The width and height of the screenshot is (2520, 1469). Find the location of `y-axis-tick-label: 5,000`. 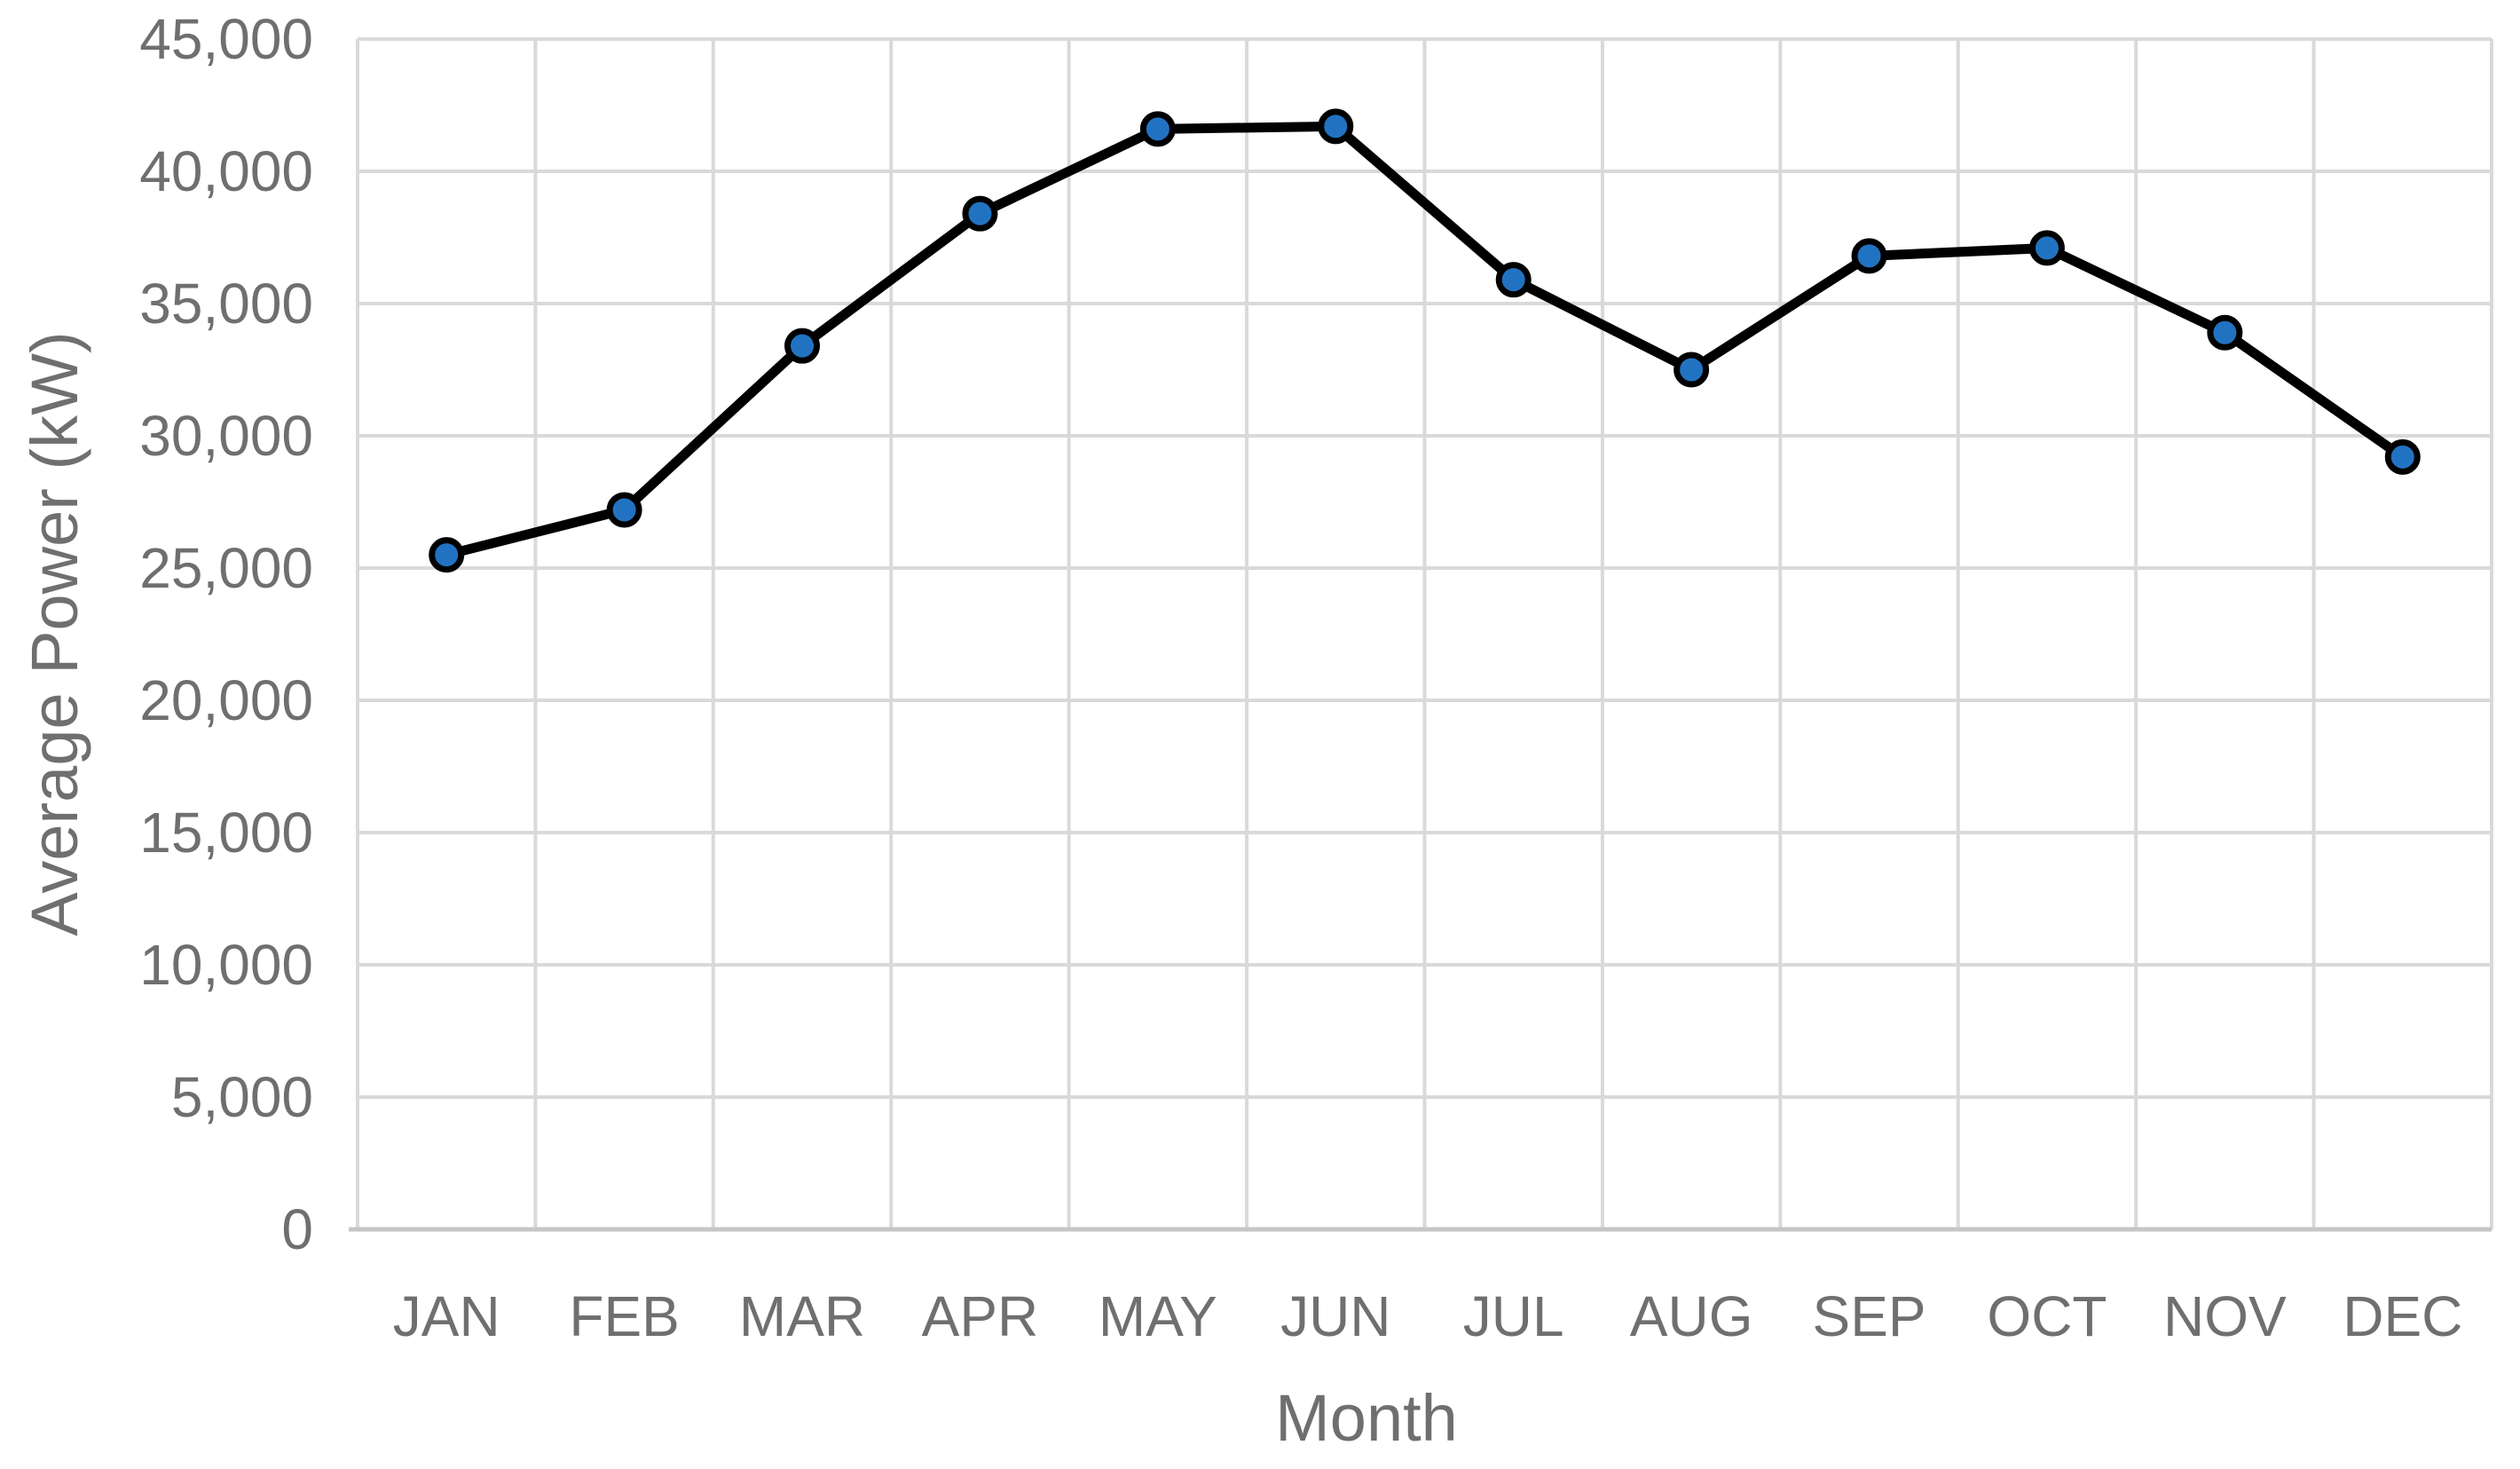

y-axis-tick-label: 5,000 is located at coordinates (242, 1097).